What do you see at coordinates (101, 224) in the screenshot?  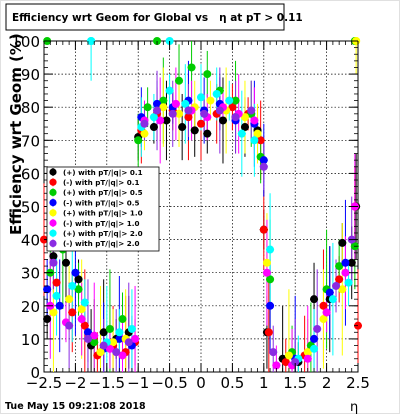 I see `legend-label: (-) with pT/|q|> 1.0` at bounding box center [101, 224].